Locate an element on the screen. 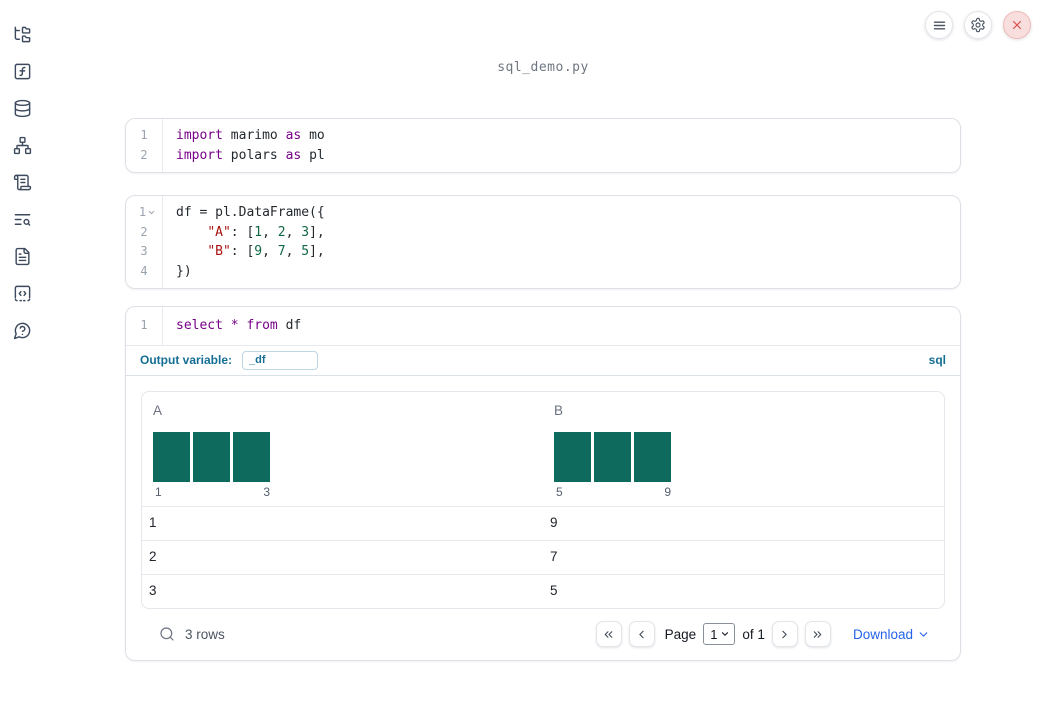 The width and height of the screenshot is (1043, 713). code-content: select * from df is located at coordinates (232, 326).